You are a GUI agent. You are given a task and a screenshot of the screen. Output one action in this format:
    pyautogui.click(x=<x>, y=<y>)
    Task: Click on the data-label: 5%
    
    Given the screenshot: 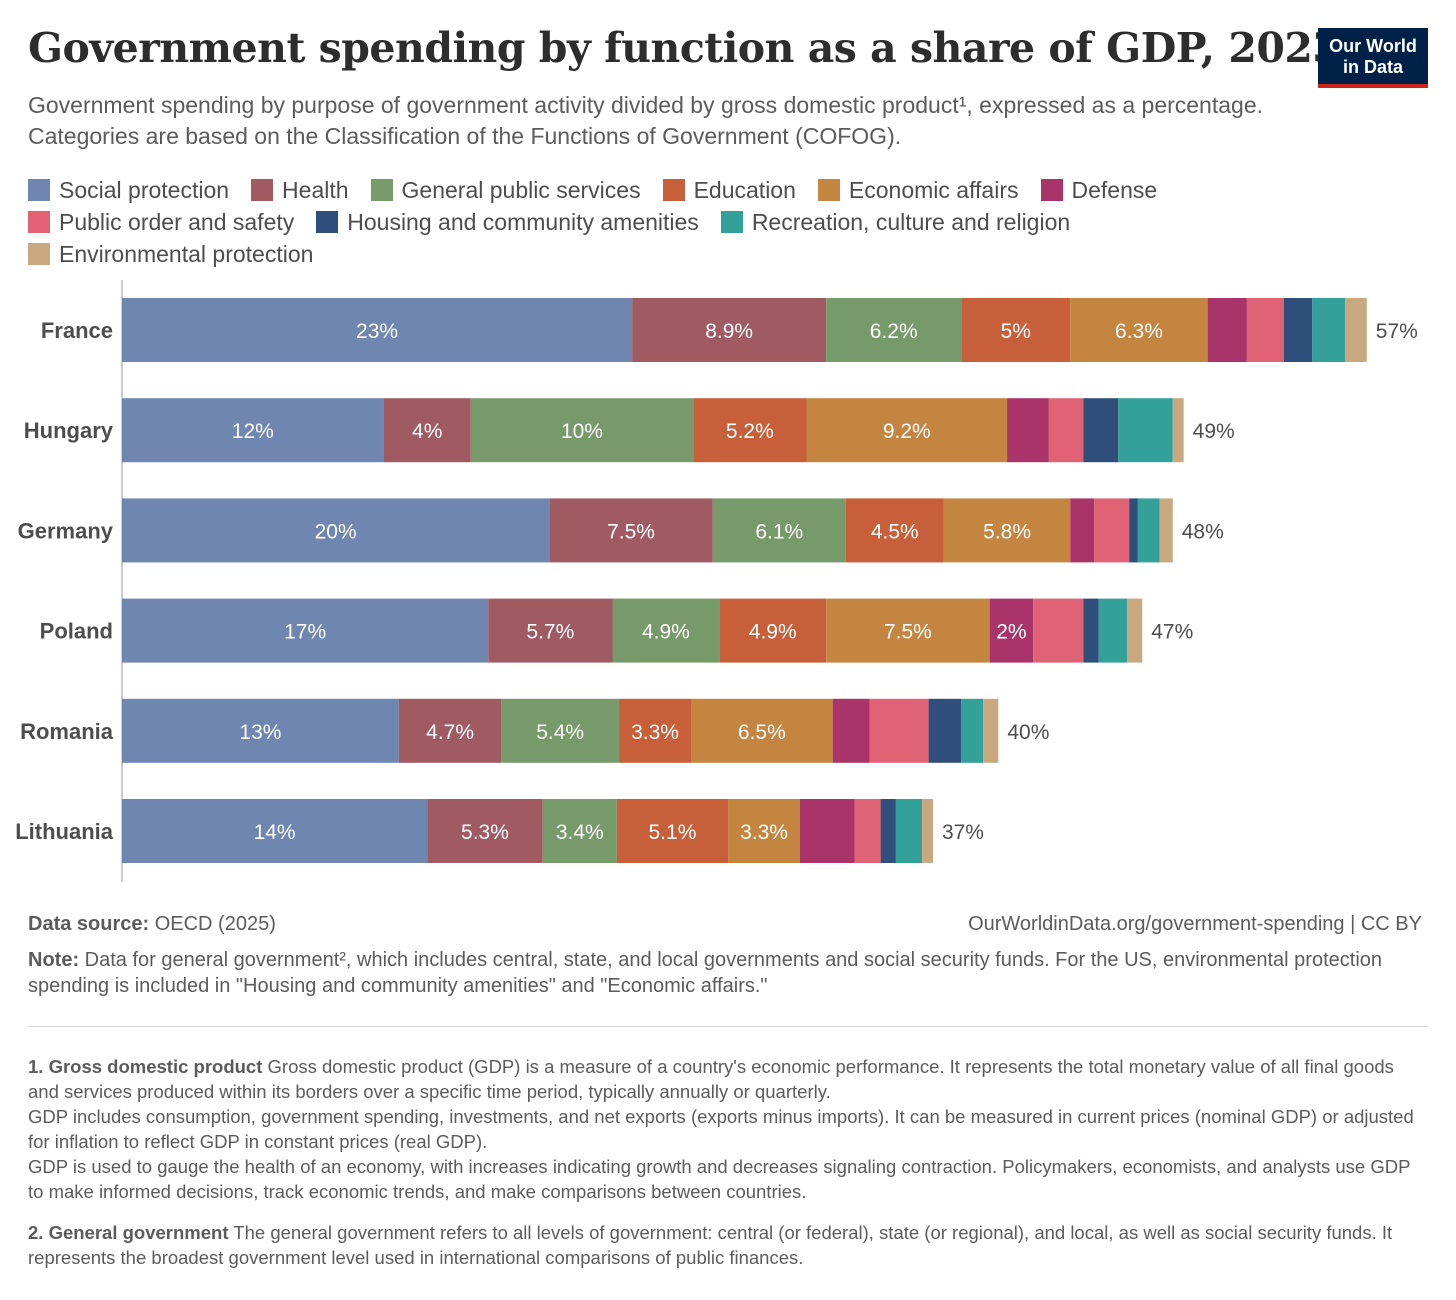 What is the action you would take?
    pyautogui.click(x=1016, y=331)
    